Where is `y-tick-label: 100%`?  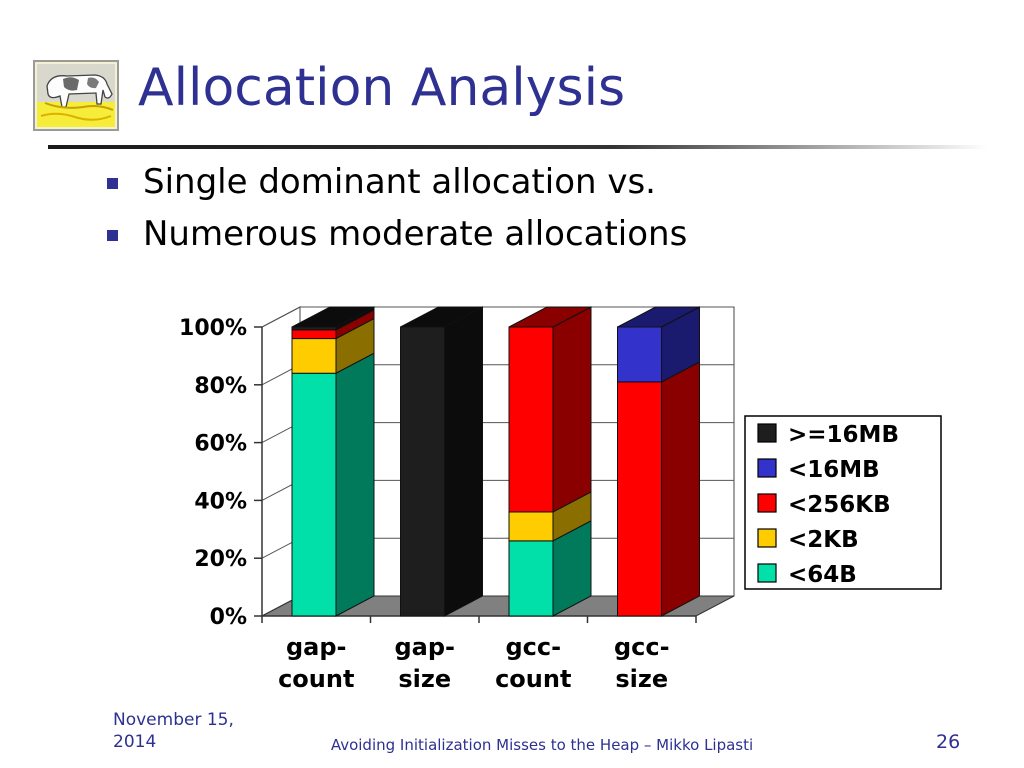
y-tick-label: 100% is located at coordinates (213, 328).